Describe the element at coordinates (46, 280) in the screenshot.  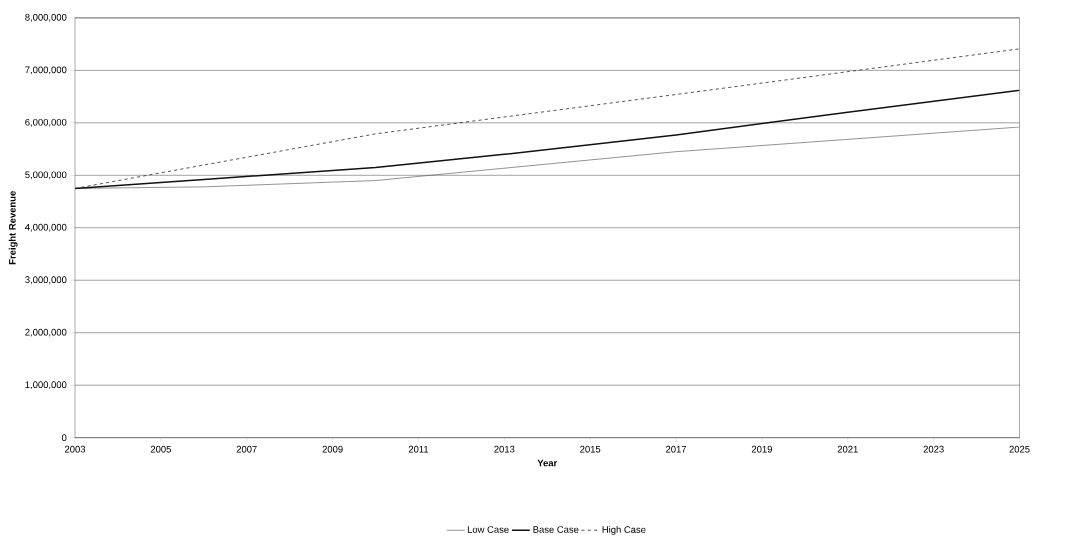
I see `y-tick-label: 3,000,000` at that location.